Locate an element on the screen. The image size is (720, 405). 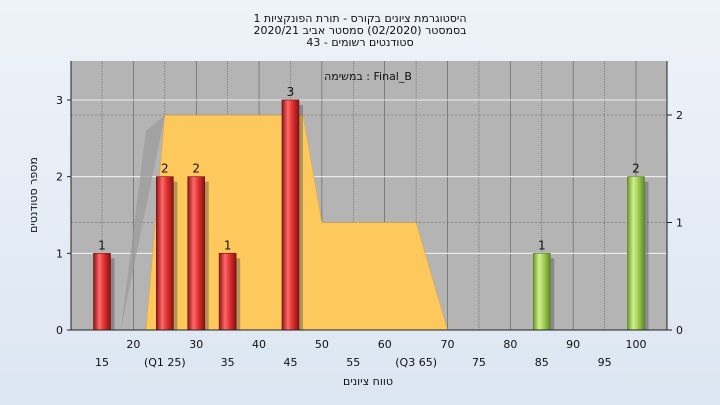
x-tick-label-row1: 30 is located at coordinates (196, 344).